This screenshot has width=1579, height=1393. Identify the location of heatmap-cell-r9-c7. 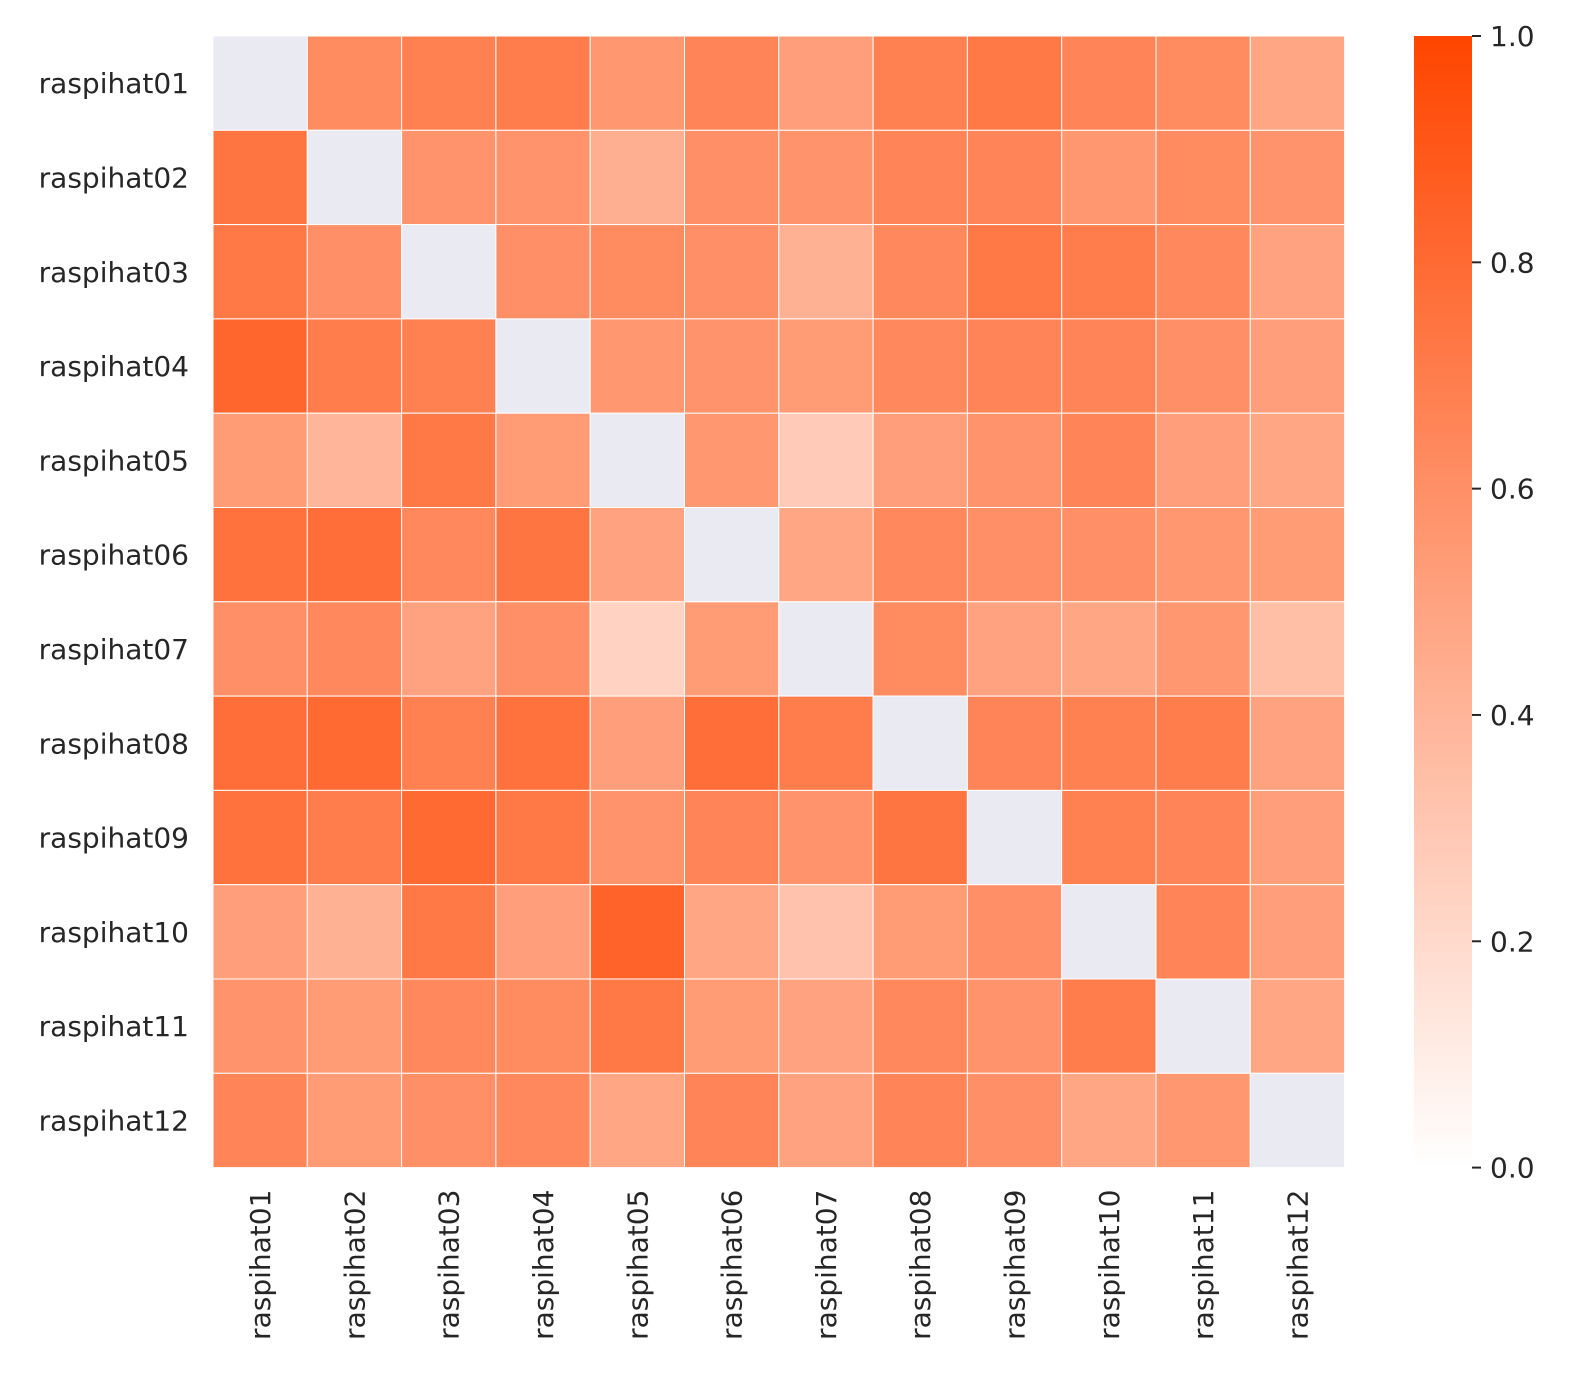
(826, 837).